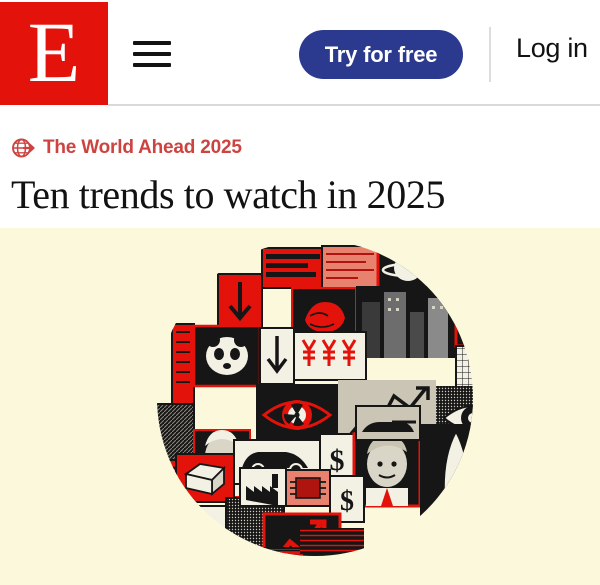  Describe the element at coordinates (330, 356) in the screenshot. I see `tile-yen-symbols` at that location.